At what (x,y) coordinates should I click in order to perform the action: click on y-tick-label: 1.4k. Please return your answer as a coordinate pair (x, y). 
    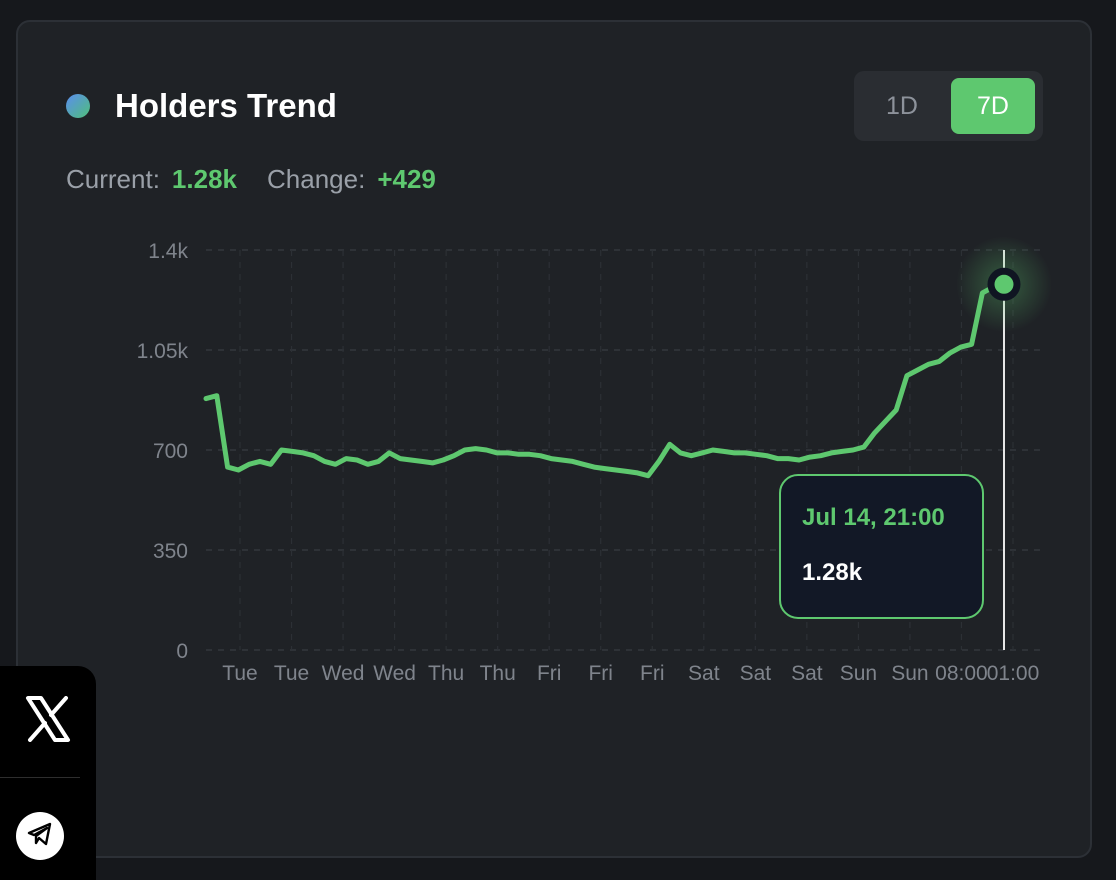
    Looking at the image, I should click on (168, 251).